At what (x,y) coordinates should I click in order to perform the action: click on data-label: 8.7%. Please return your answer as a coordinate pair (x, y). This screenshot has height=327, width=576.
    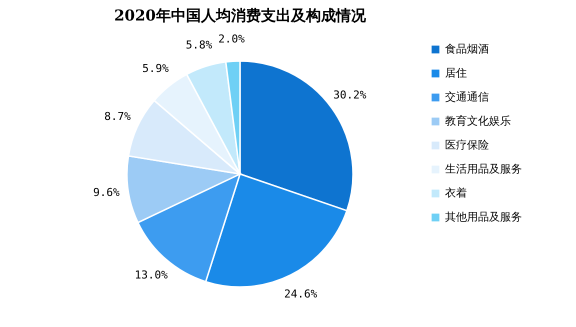
    Looking at the image, I should click on (118, 117).